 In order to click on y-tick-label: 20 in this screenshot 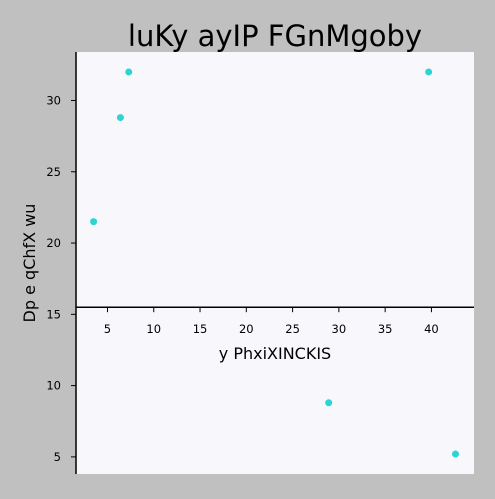, I will do `click(53, 243)`.